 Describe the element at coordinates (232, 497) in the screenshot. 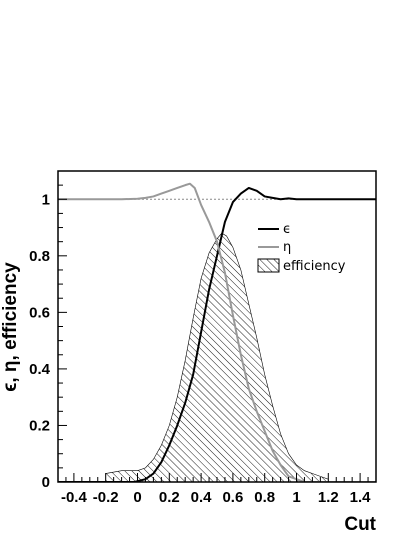

I see `x-tick-label: 0.6` at that location.